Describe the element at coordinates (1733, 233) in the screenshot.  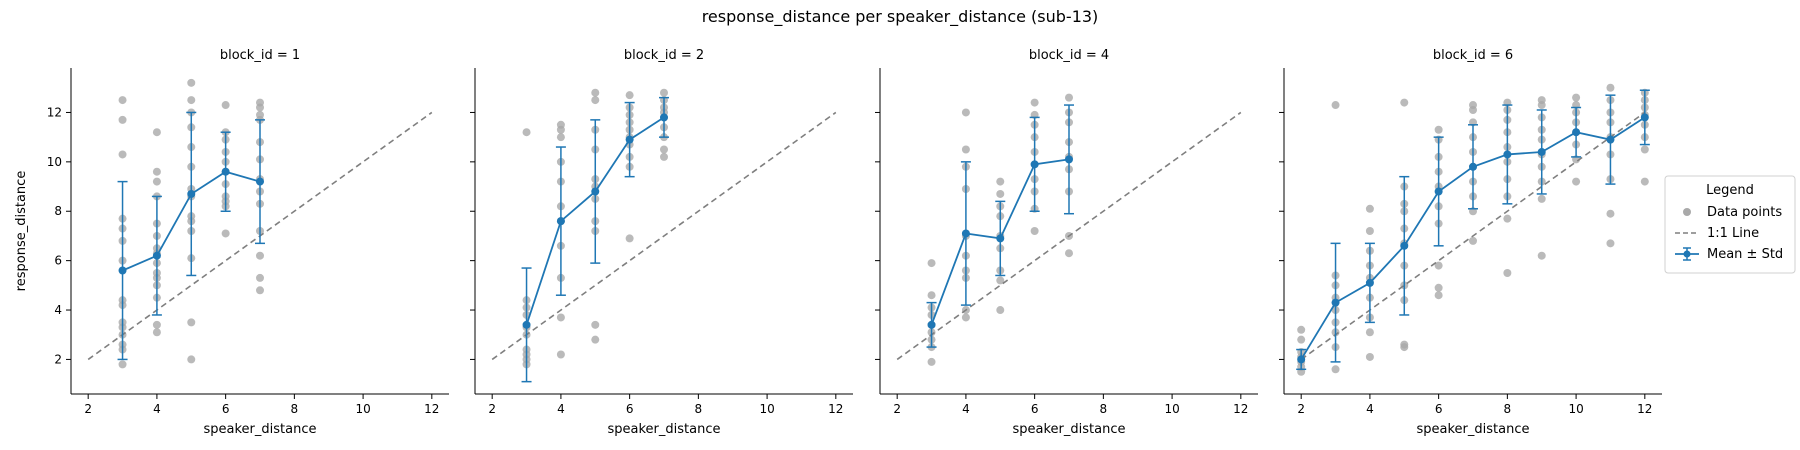
I see `legend-label: 1:1 Line` at that location.